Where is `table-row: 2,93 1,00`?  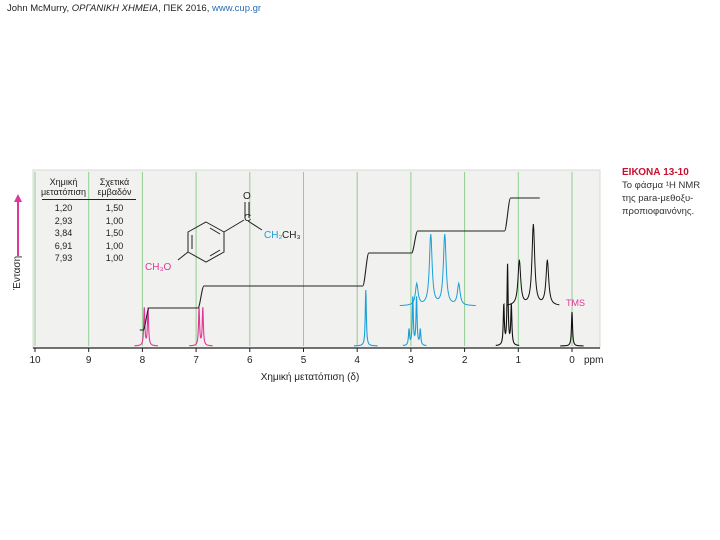
table-row: 2,93 1,00 is located at coordinates (89, 220).